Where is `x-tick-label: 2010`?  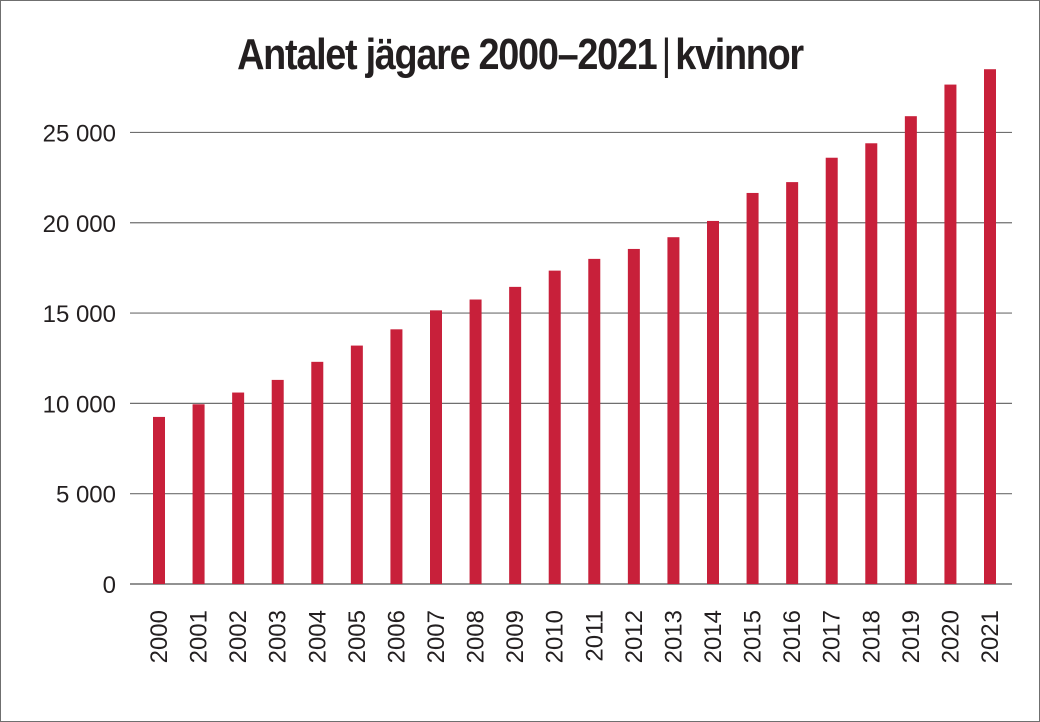 x-tick-label: 2010 is located at coordinates (555, 636).